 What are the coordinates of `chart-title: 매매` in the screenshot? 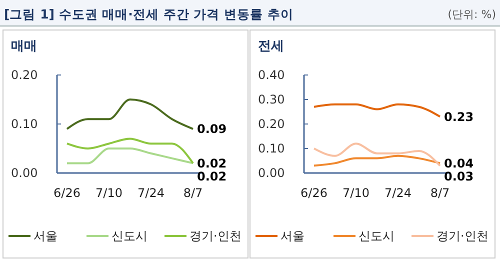 It's located at (24, 46).